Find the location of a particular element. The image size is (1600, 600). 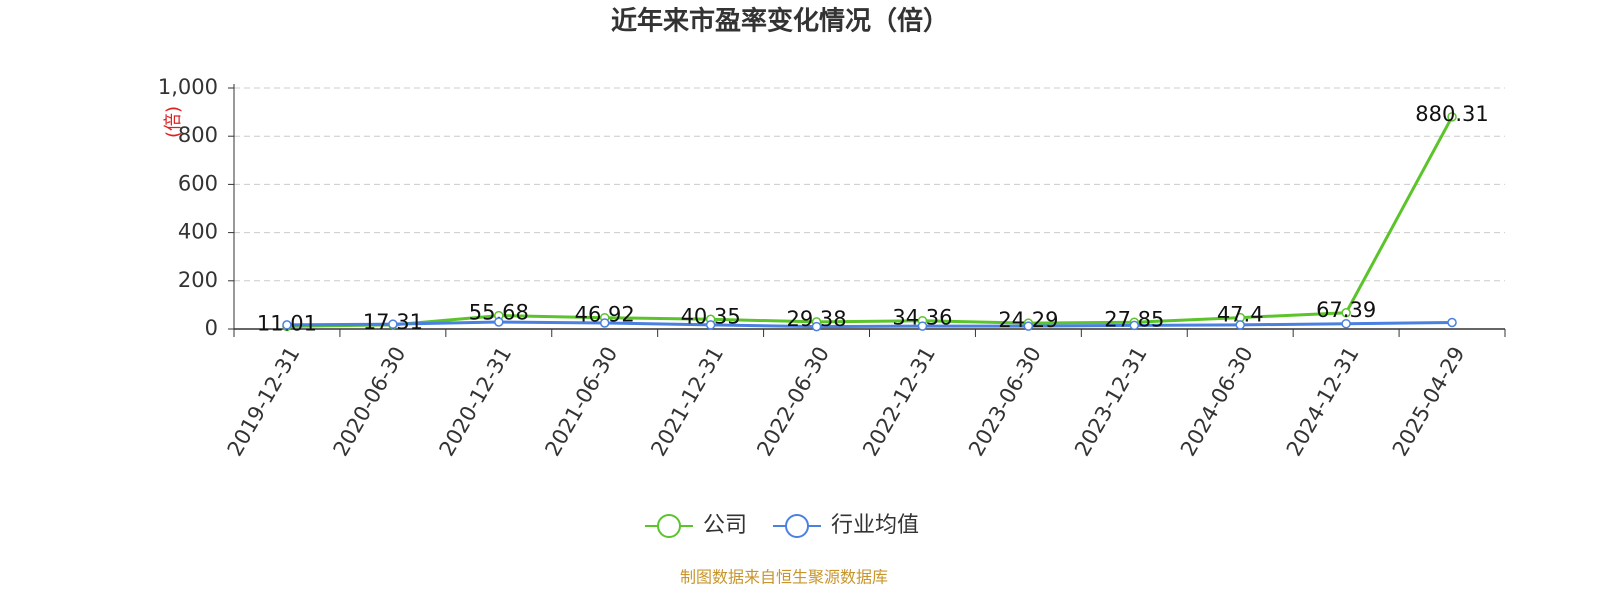

x-tick-label: 2022-12-31 is located at coordinates (899, 401).